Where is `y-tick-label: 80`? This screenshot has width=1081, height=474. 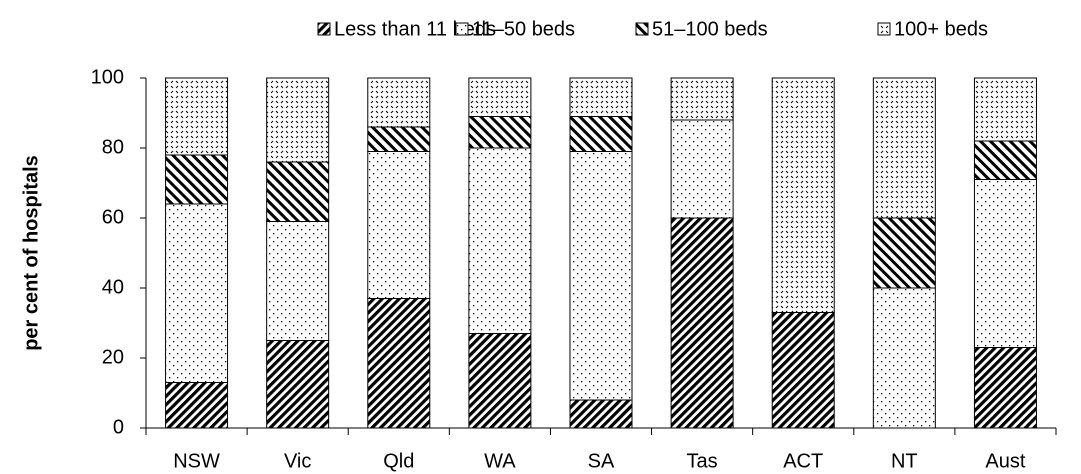
y-tick-label: 80 is located at coordinates (113, 147).